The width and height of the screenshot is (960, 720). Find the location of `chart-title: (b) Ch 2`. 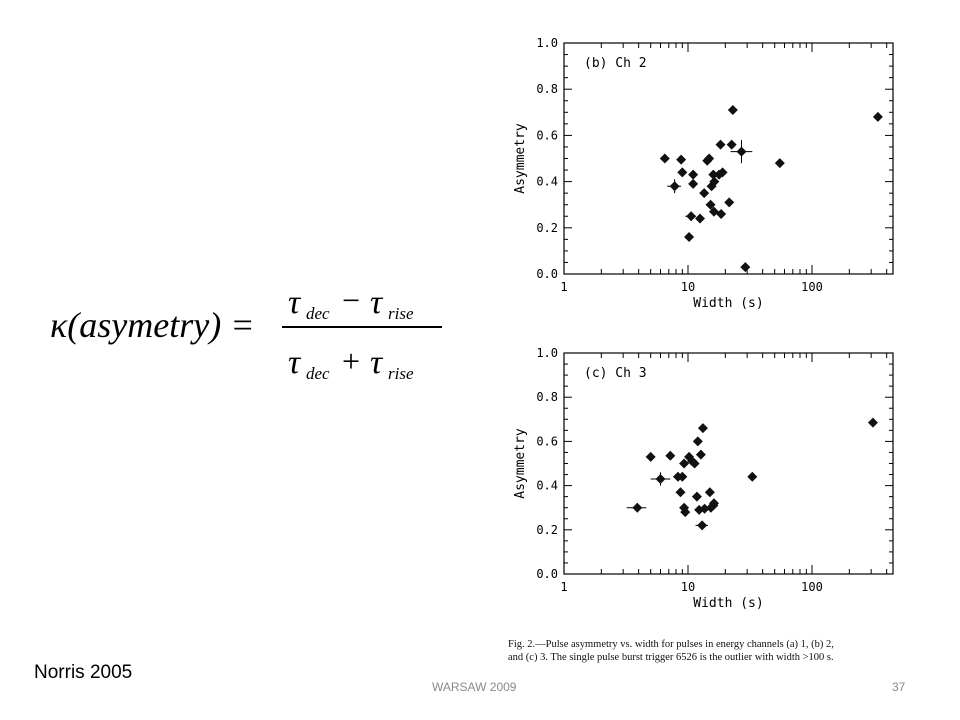

chart-title: (b) Ch 2 is located at coordinates (615, 63).